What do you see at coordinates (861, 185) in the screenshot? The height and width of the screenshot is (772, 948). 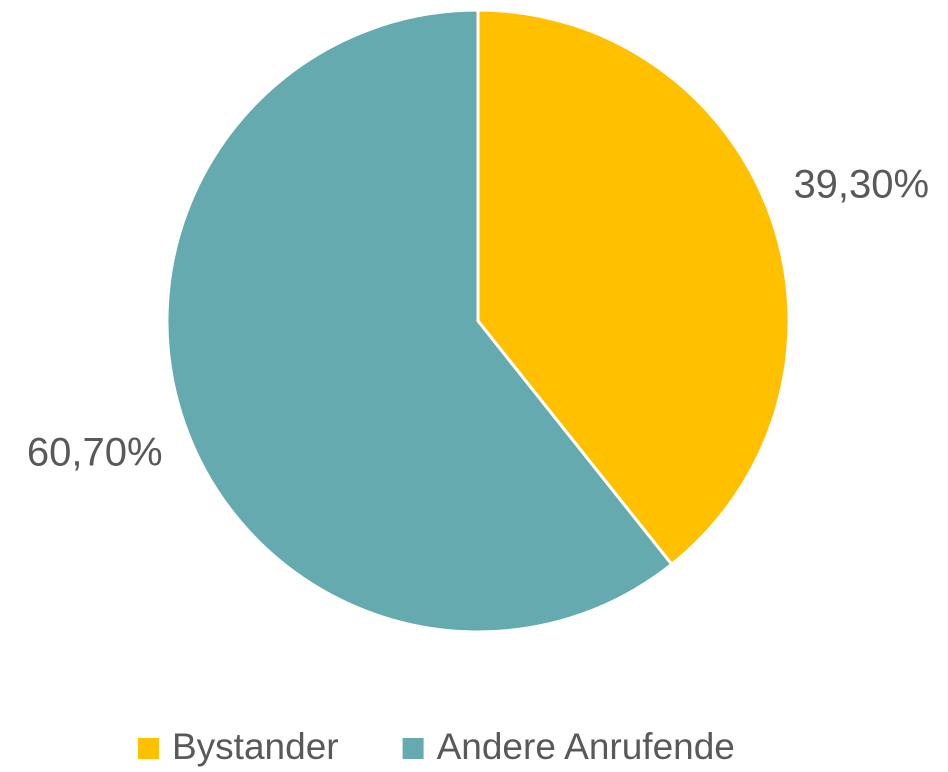 I see `data-label: 39,30%` at bounding box center [861, 185].